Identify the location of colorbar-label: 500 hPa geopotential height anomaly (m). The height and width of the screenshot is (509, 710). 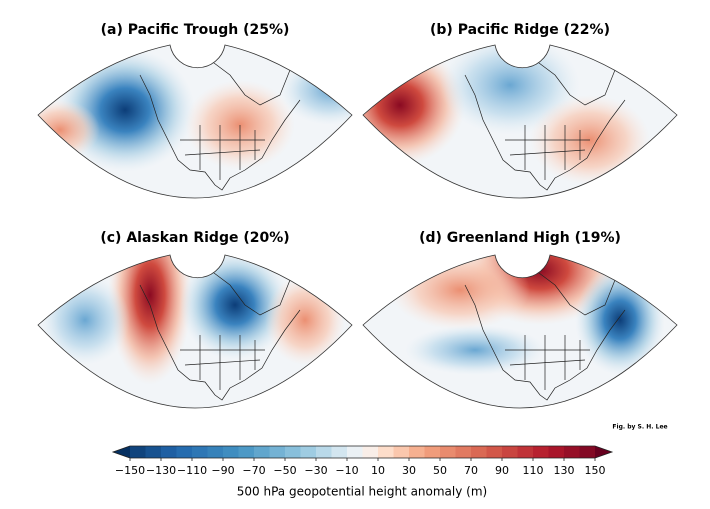
(362, 492).